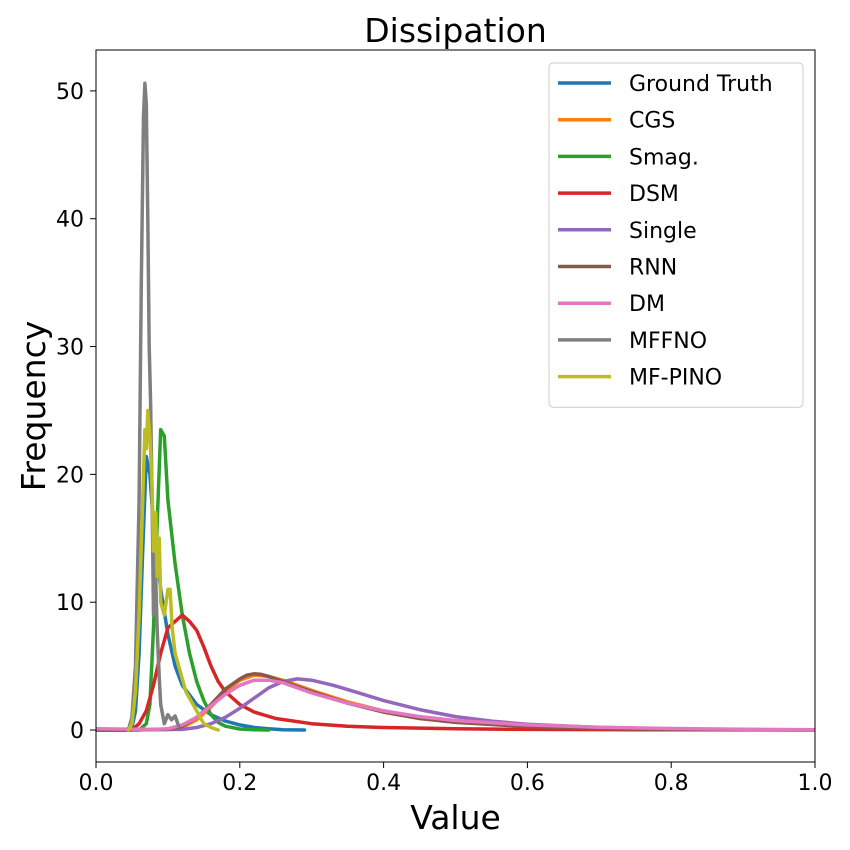  Describe the element at coordinates (815, 783) in the screenshot. I see `x-tick-label: 1.0` at that location.